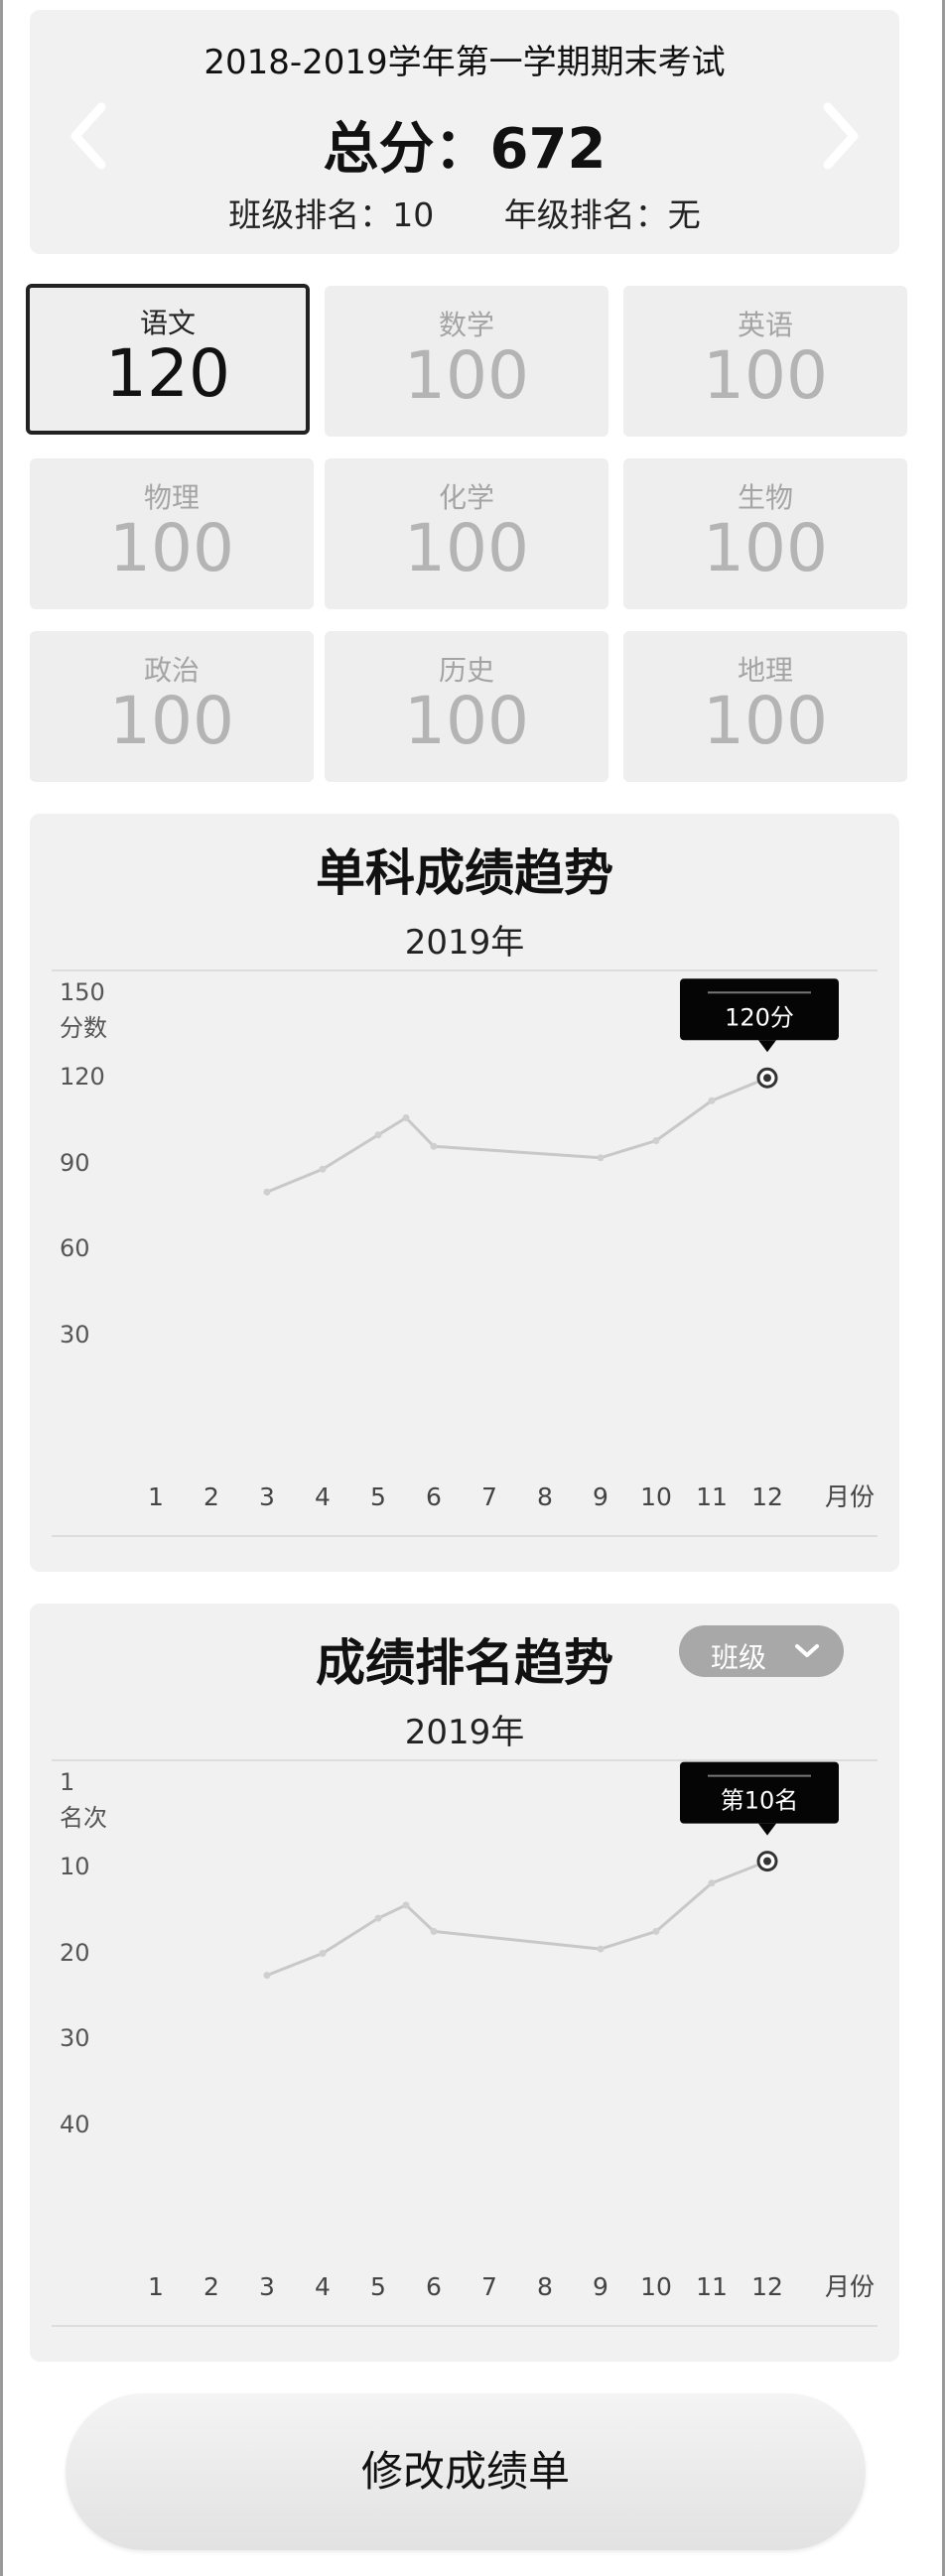  I want to click on subject-card-chemistry: 化学 100, so click(466, 534).